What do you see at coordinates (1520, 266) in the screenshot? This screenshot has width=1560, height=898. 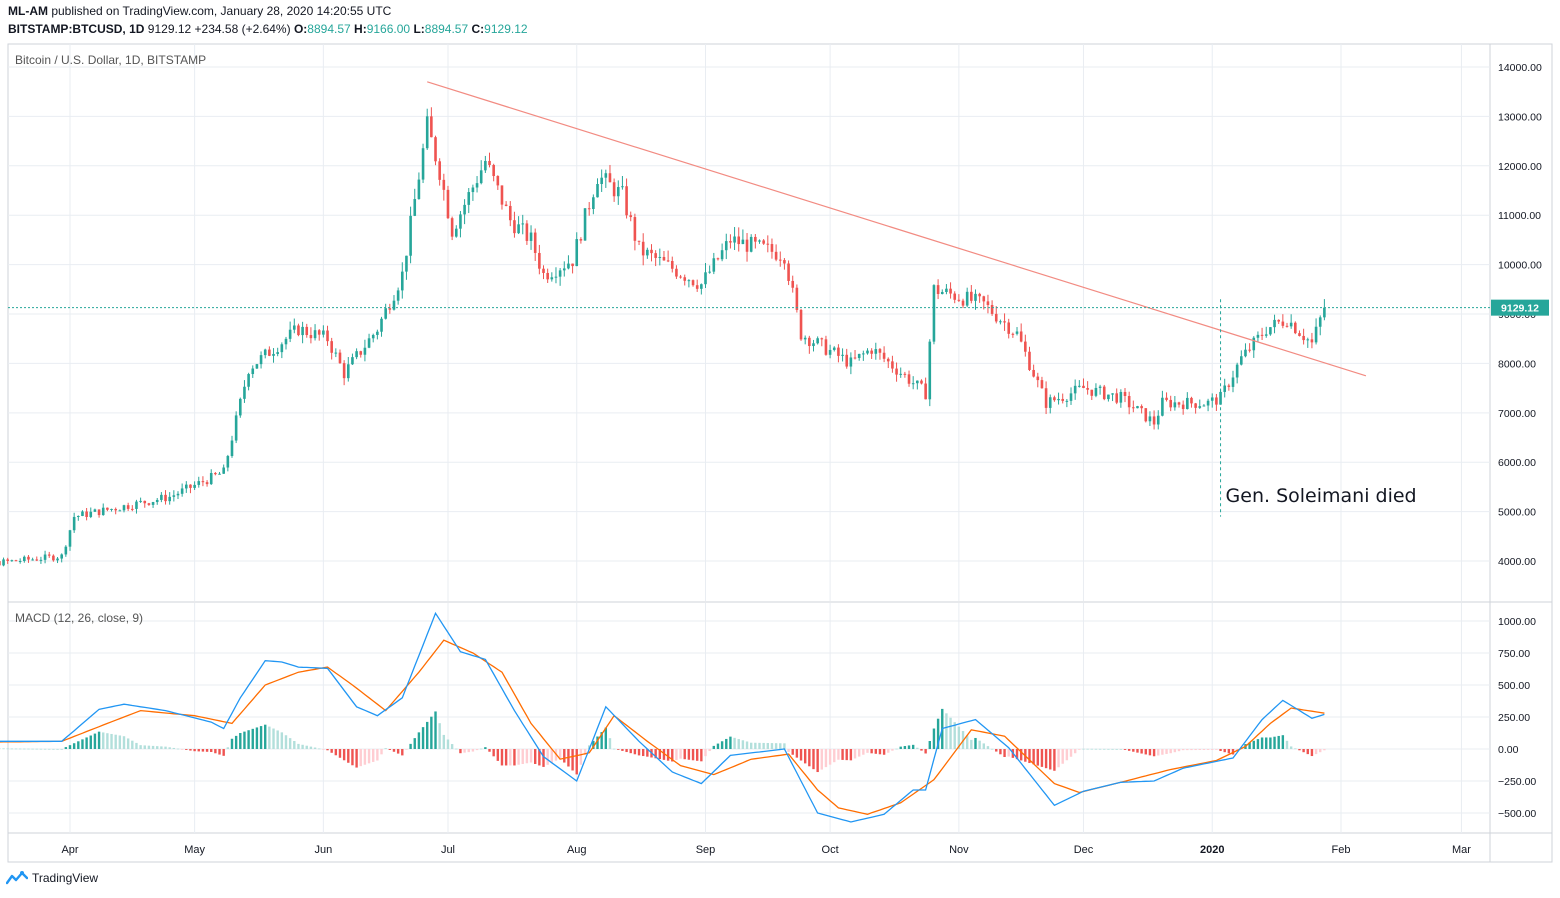 I see `y-tick-label: 10000.00` at bounding box center [1520, 266].